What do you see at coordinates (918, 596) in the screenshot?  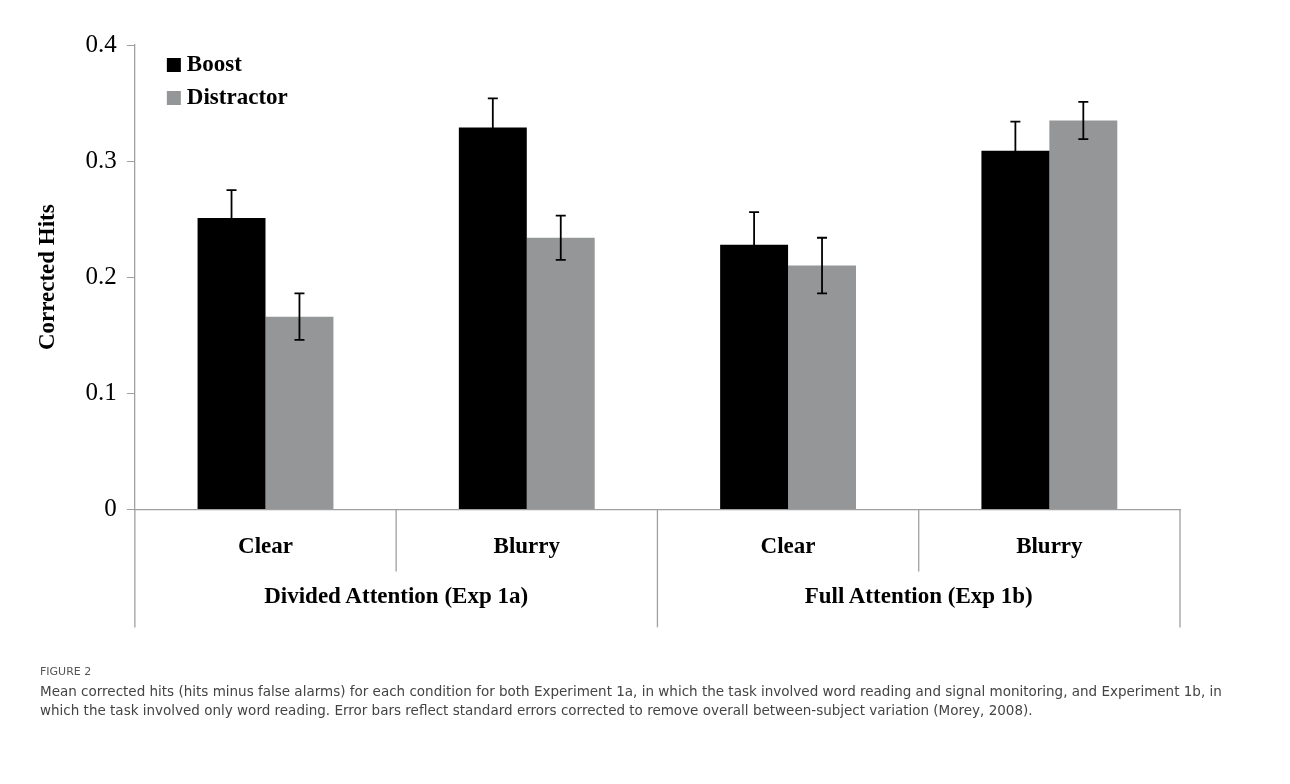 I see `text: Full Attention (Exp 1b)` at bounding box center [918, 596].